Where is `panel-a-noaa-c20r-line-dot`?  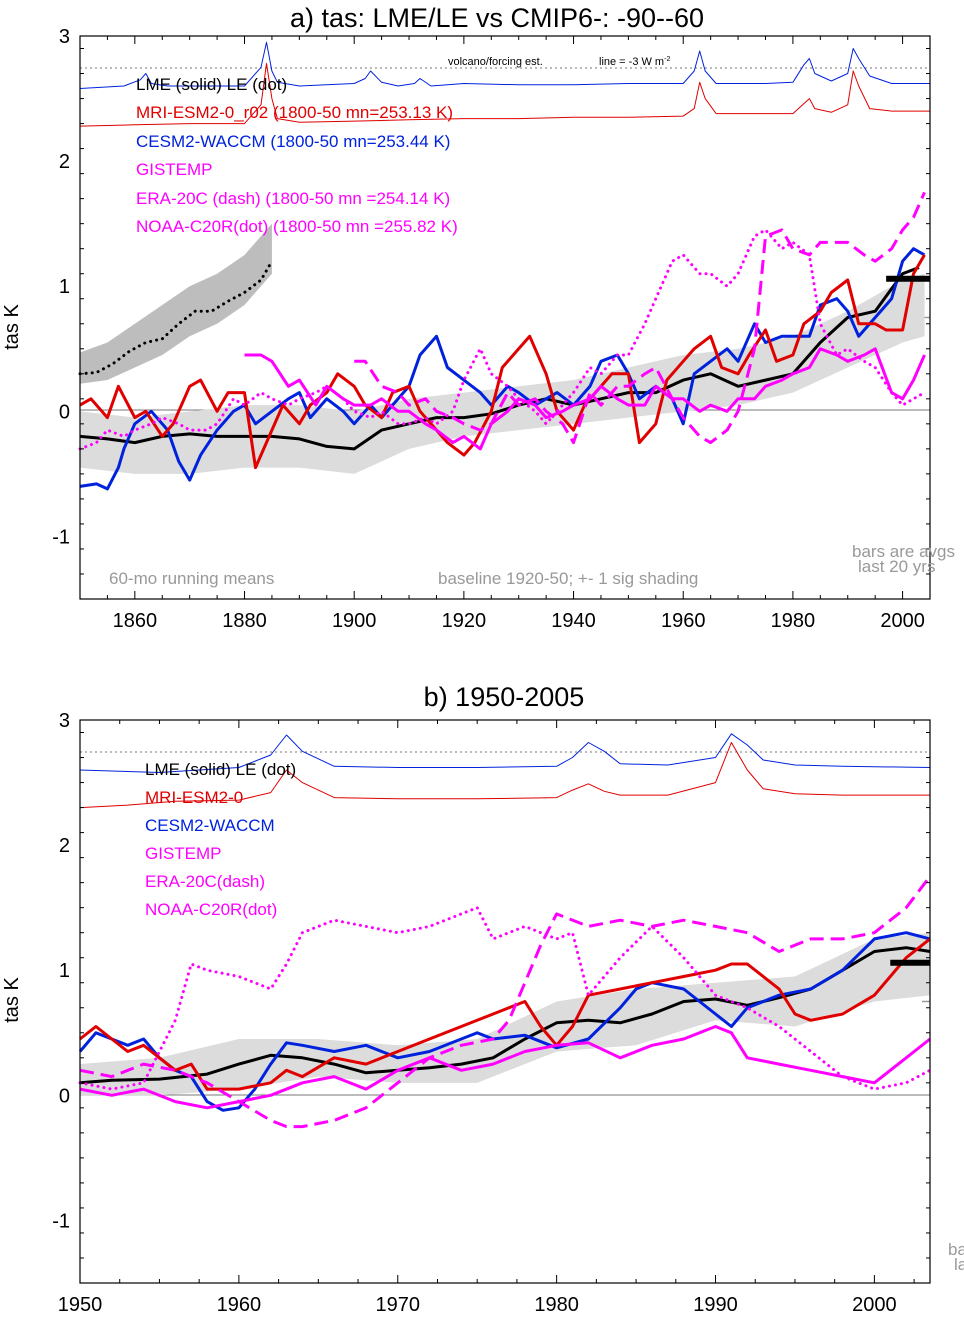 panel-a-noaa-c20r-line-dot is located at coordinates (502, 339).